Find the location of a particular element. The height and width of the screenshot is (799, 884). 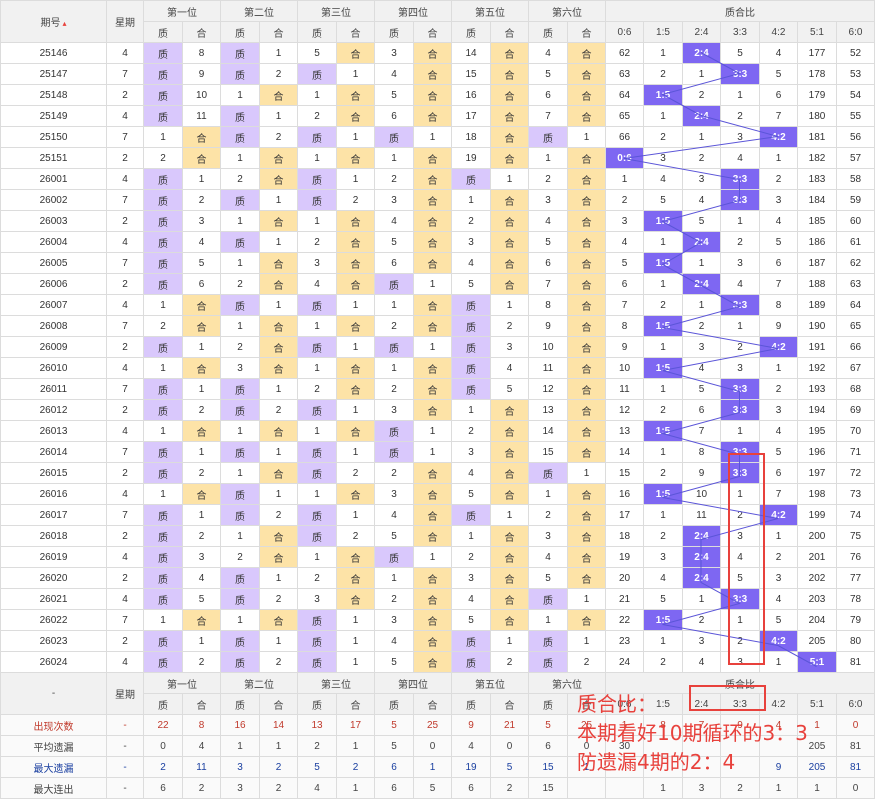

ratio-hit-cell: 4:2 is located at coordinates (778, 515).